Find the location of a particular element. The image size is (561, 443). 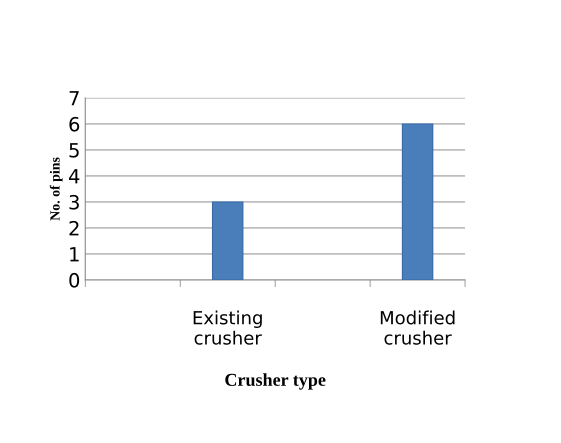

y-tick-label: 2 is located at coordinates (73, 228).